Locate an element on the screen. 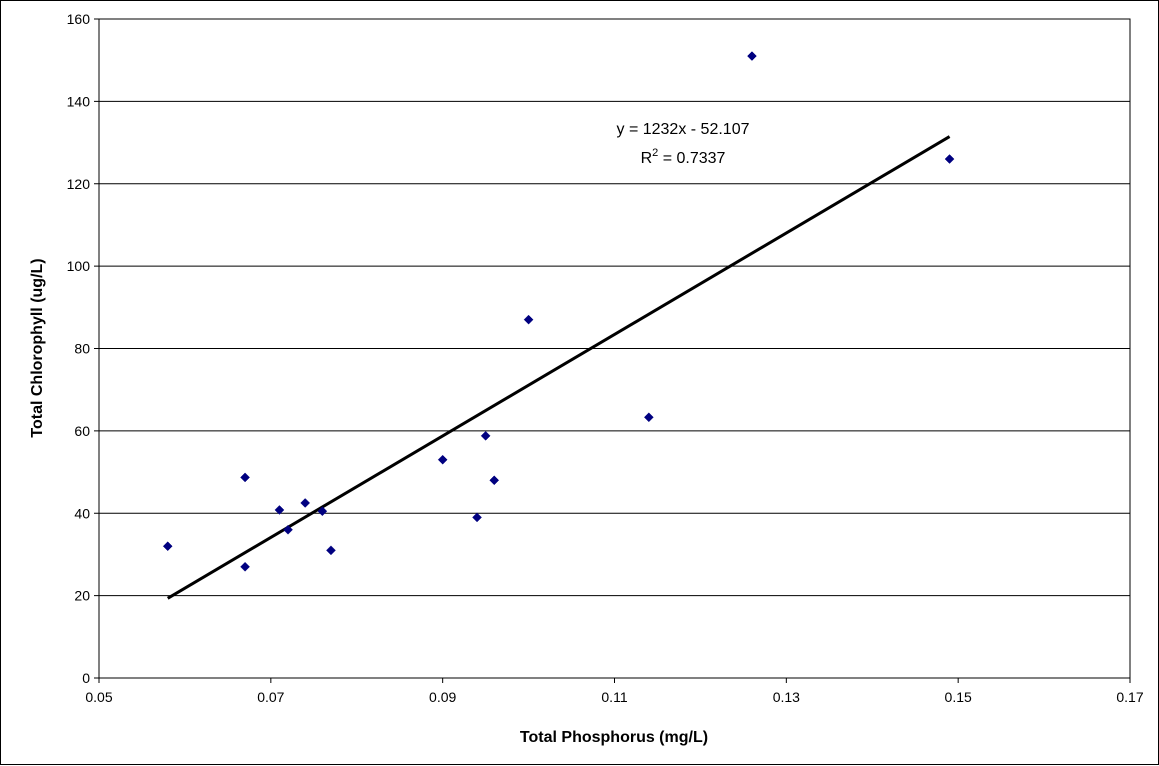 The width and height of the screenshot is (1159, 766). y-tick-label: 140 is located at coordinates (79, 101).